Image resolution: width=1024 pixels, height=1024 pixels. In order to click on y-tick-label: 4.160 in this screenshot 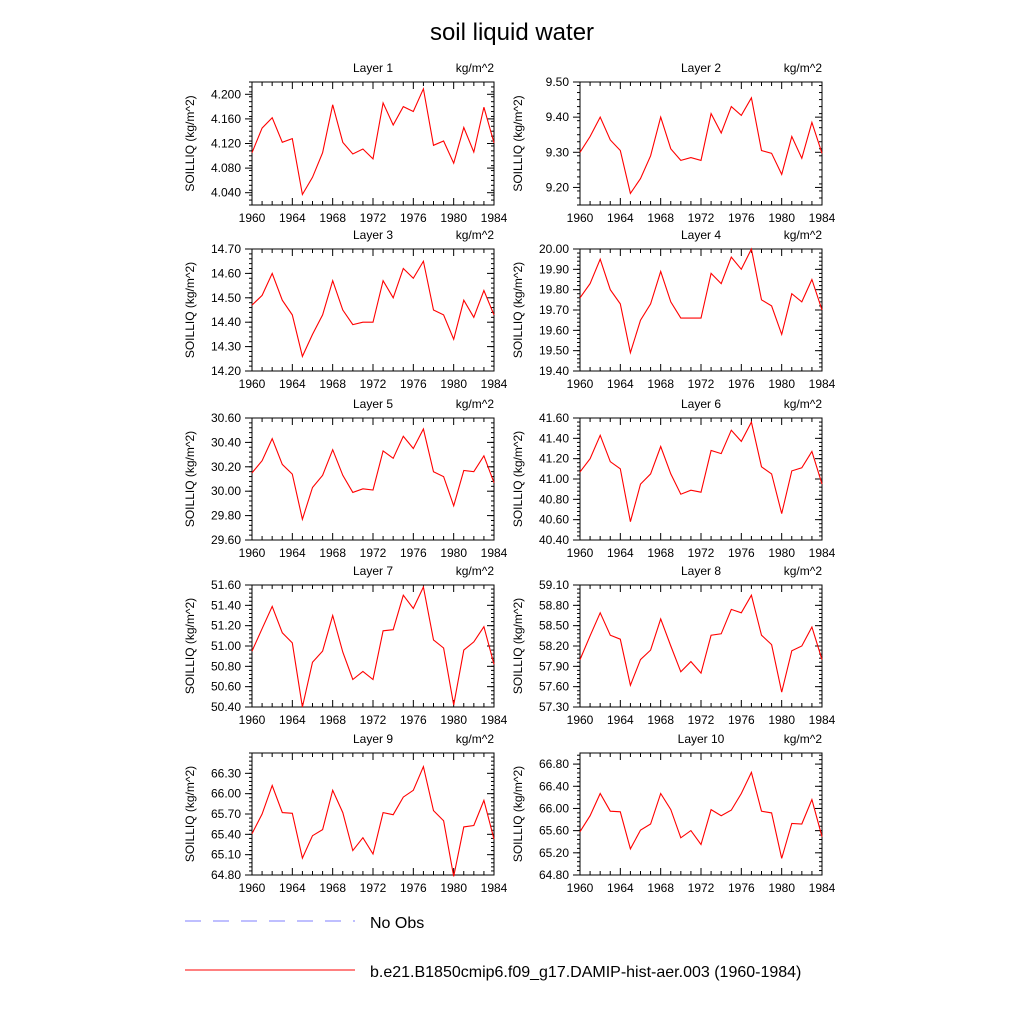, I will do `click(226, 119)`.